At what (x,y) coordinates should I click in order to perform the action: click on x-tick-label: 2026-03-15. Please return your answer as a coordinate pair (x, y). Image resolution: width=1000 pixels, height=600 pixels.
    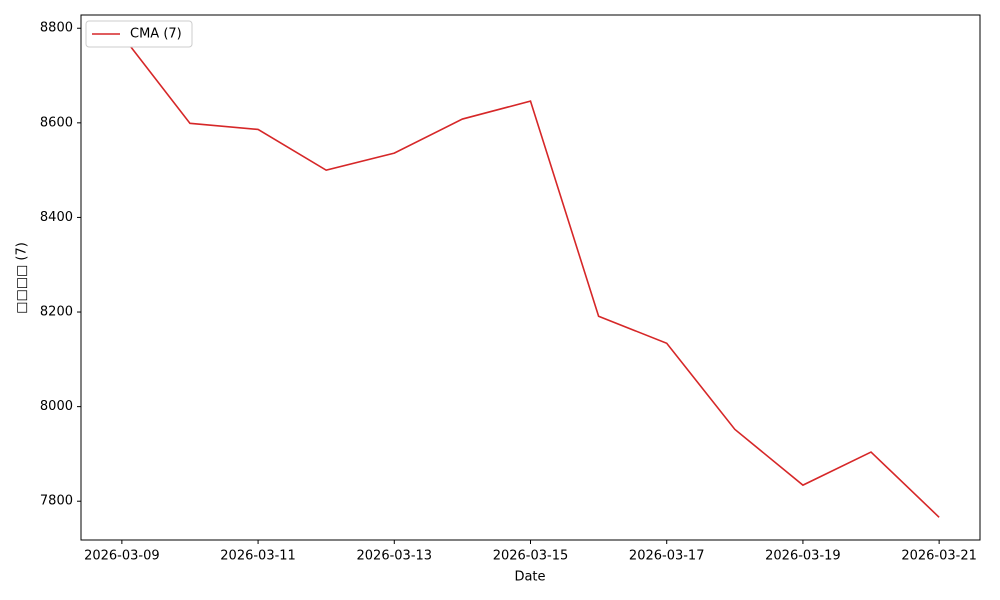
    Looking at the image, I should click on (531, 556).